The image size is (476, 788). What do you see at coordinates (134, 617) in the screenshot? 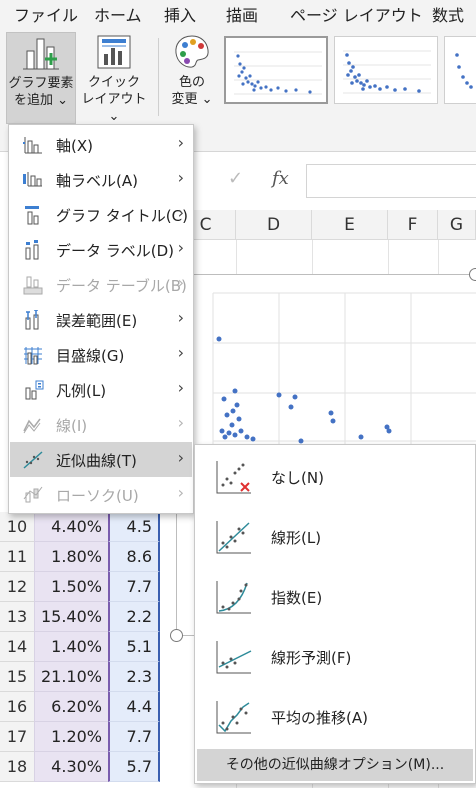
I see `cell-value: 2.2` at bounding box center [134, 617].